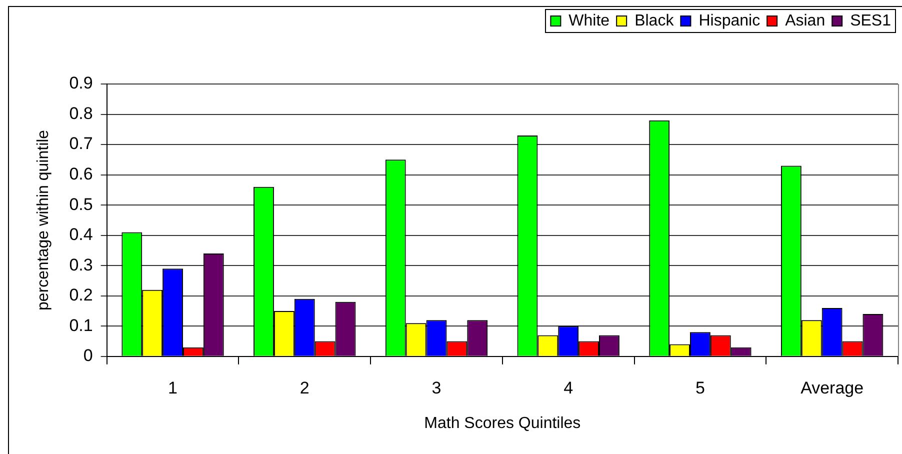 Image resolution: width=902 pixels, height=454 pixels. I want to click on y-axis-title: percentage within quintile, so click(43, 220).